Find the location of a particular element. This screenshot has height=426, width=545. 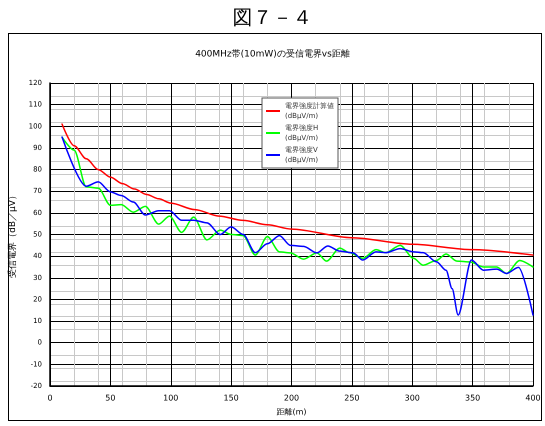

x-tick-label: 400 is located at coordinates (533, 398).